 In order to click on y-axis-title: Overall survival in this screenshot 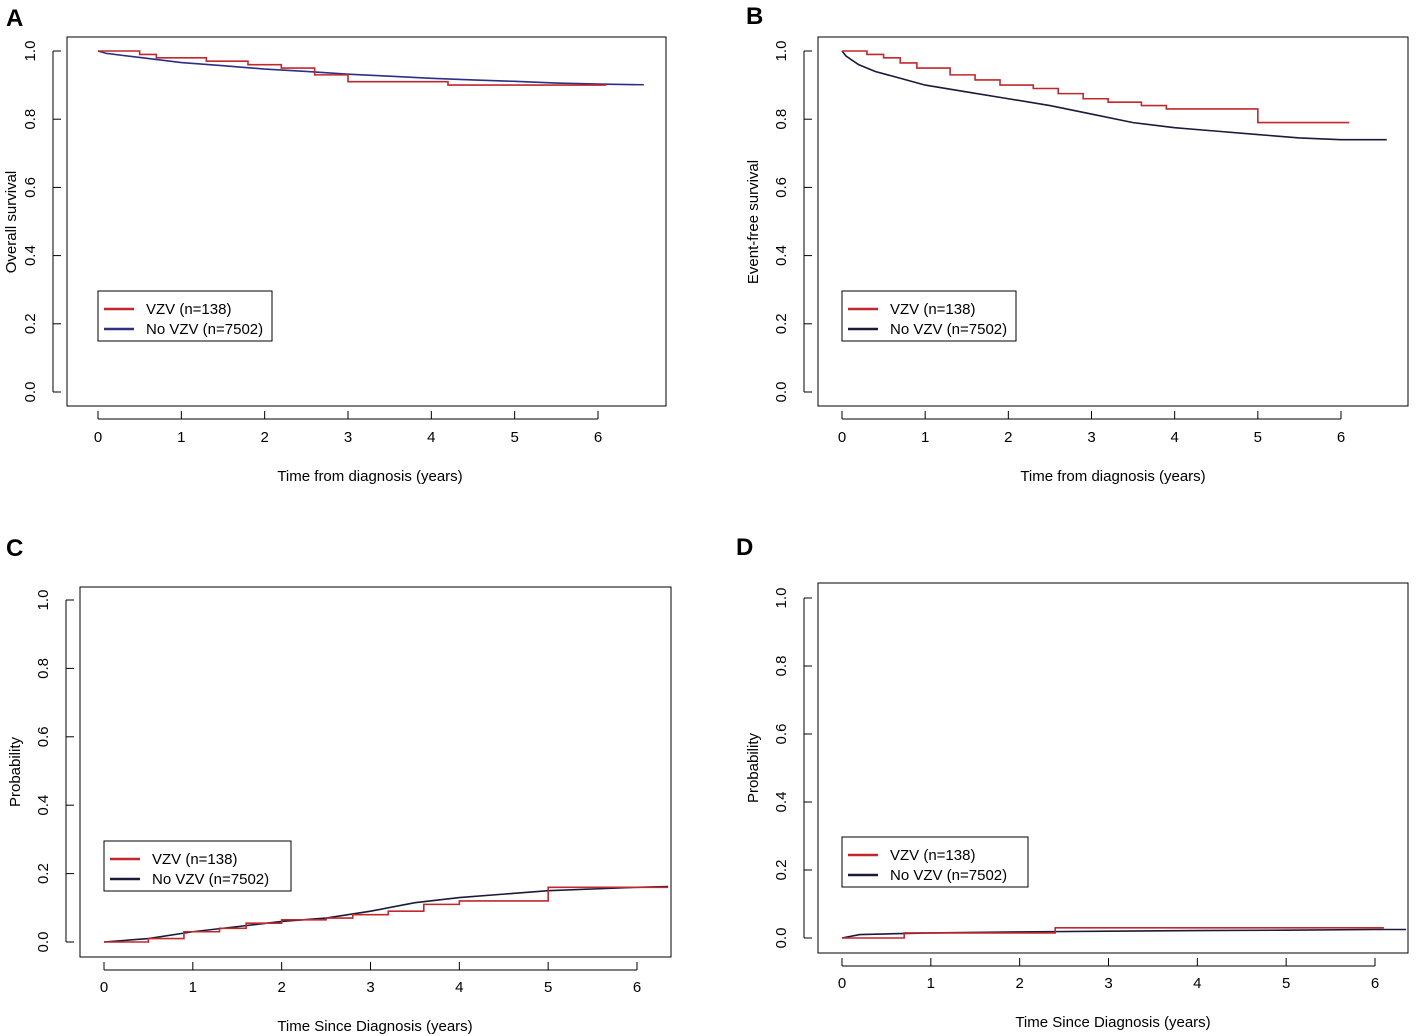, I will do `click(11, 222)`.